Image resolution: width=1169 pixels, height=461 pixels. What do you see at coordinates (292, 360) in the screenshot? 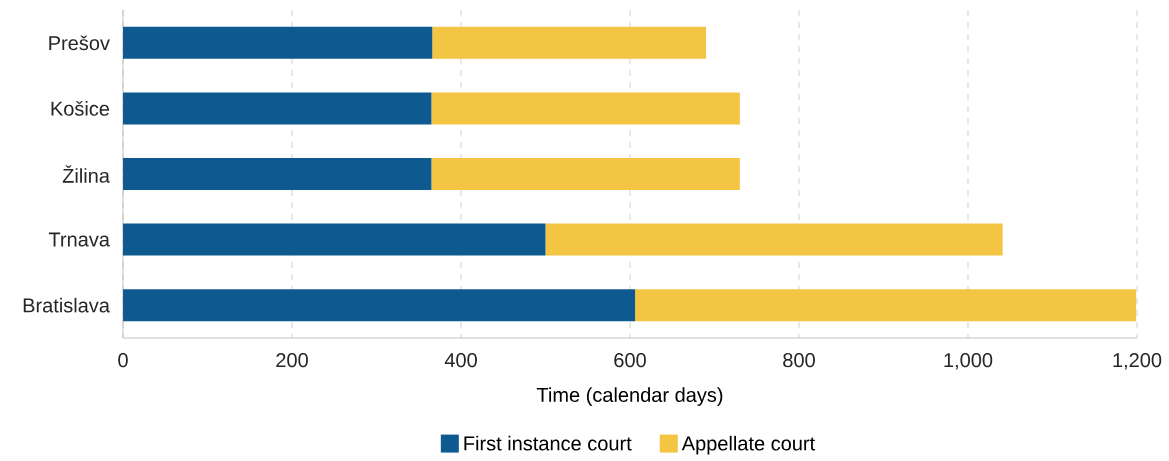
I see `x-tick-label: 200` at bounding box center [292, 360].